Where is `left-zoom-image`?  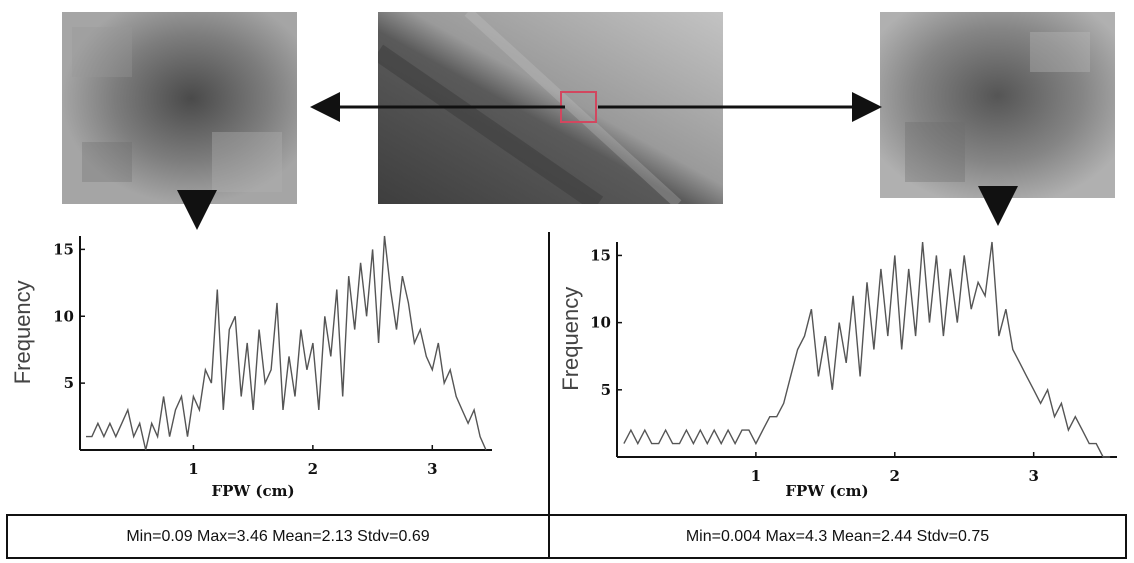 left-zoom-image is located at coordinates (179, 108).